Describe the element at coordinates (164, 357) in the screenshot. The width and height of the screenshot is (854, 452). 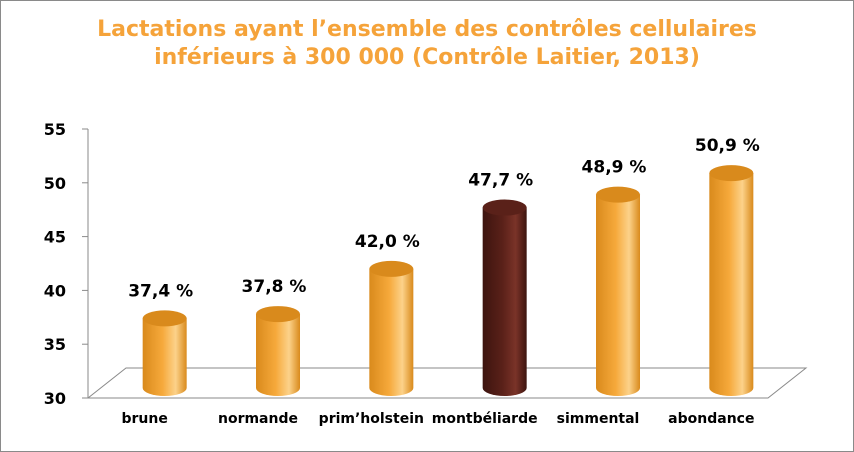
I see `bar-brune` at that location.